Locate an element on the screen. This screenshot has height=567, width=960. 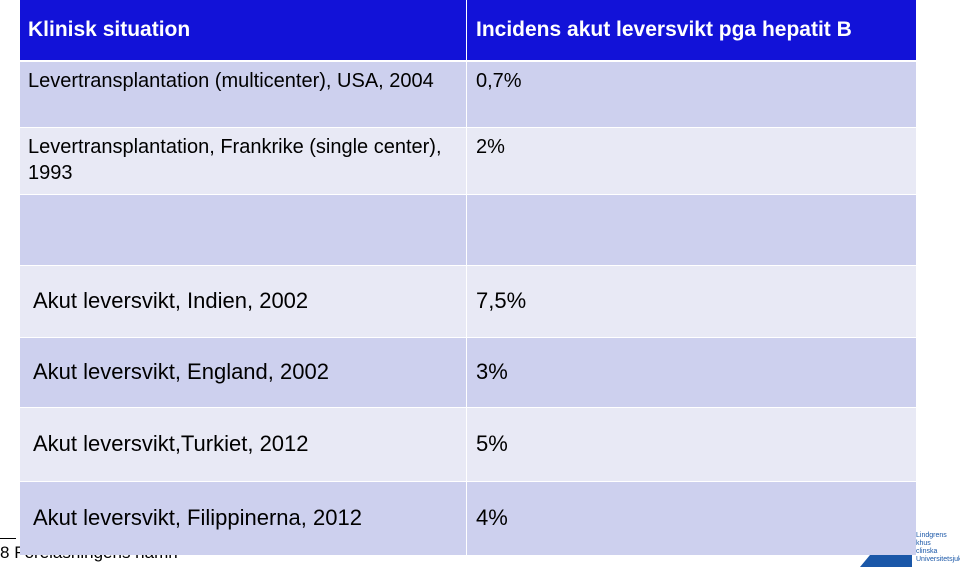
table-cell: 7,5% is located at coordinates (691, 301).